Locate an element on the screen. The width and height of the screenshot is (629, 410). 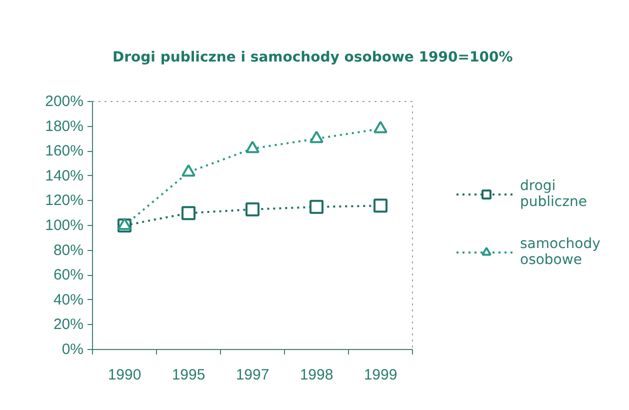
legend-label: drogi publiczne is located at coordinates (553, 194).